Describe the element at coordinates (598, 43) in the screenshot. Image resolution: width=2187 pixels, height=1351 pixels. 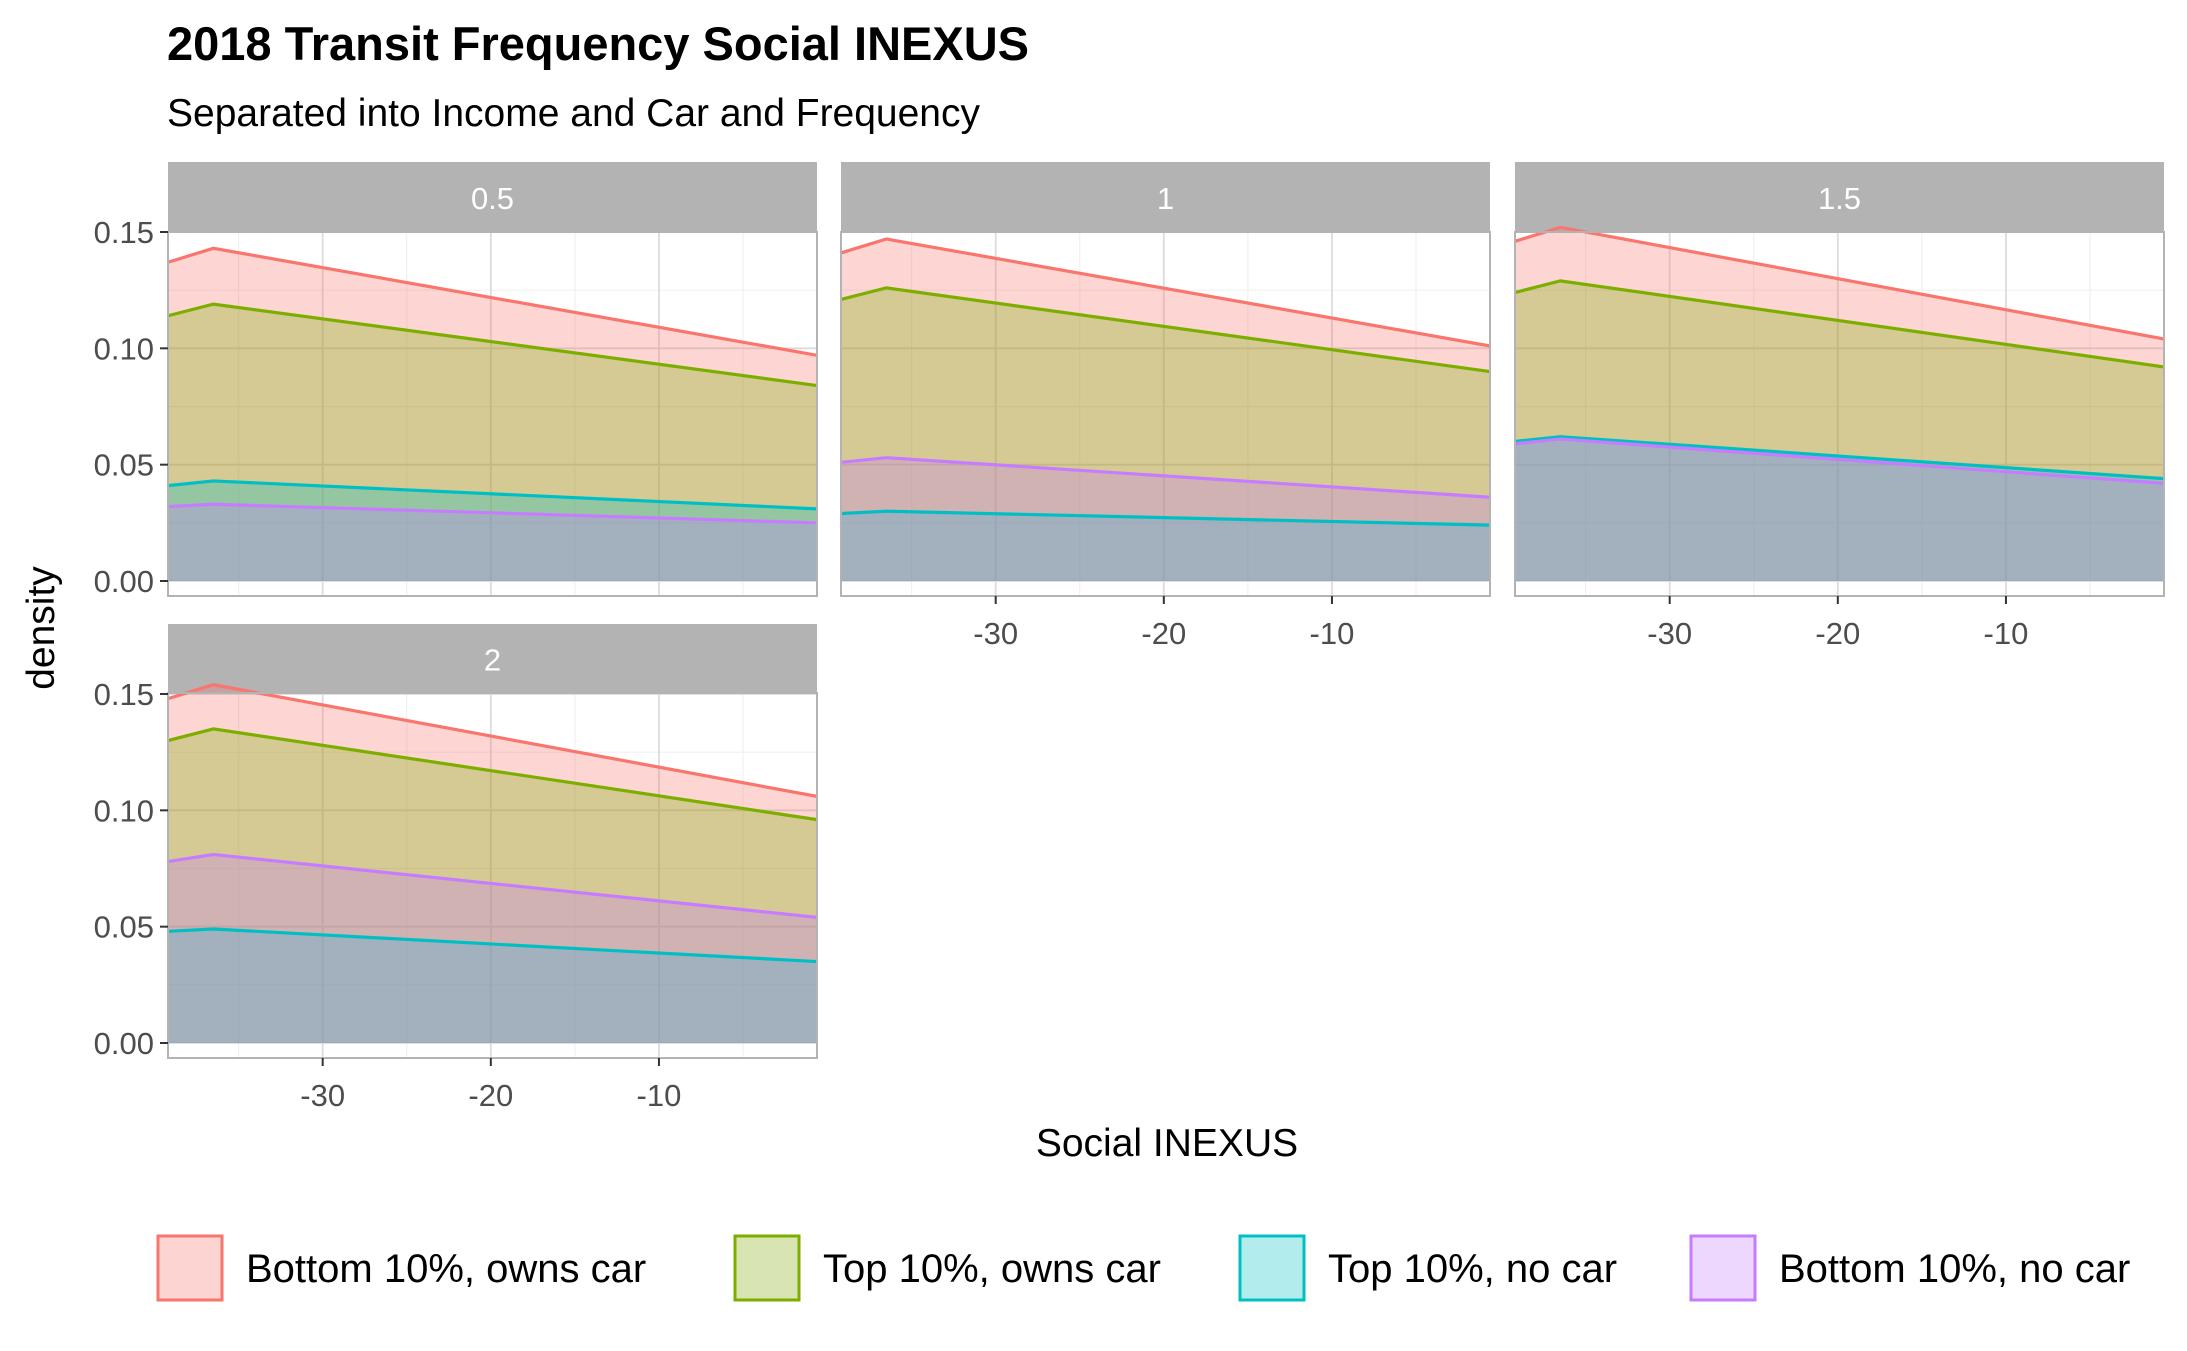
I see `chart-title: 2018 Transit Frequency Social INEXUS` at that location.